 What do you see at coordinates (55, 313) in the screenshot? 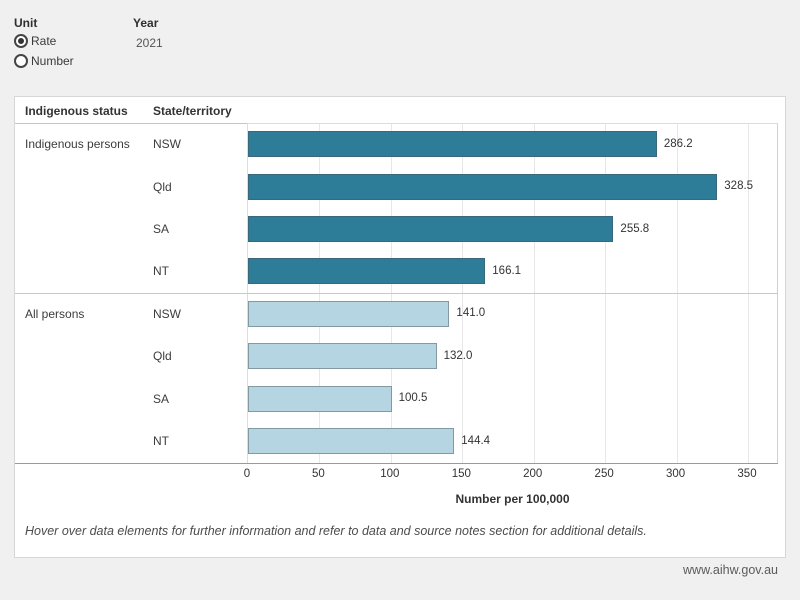
I see `group-label: All persons` at bounding box center [55, 313].